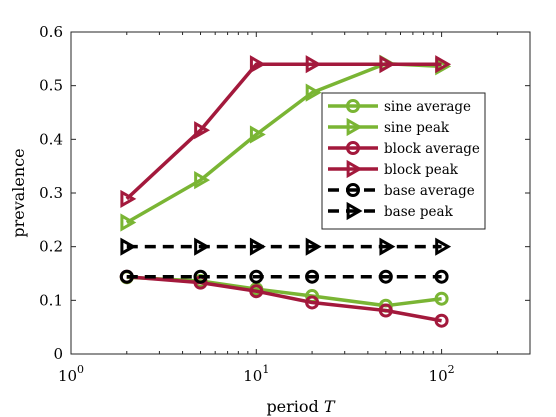 The height and width of the screenshot is (417, 556). I want to click on y-tick-label: 0.2, so click(51, 247).